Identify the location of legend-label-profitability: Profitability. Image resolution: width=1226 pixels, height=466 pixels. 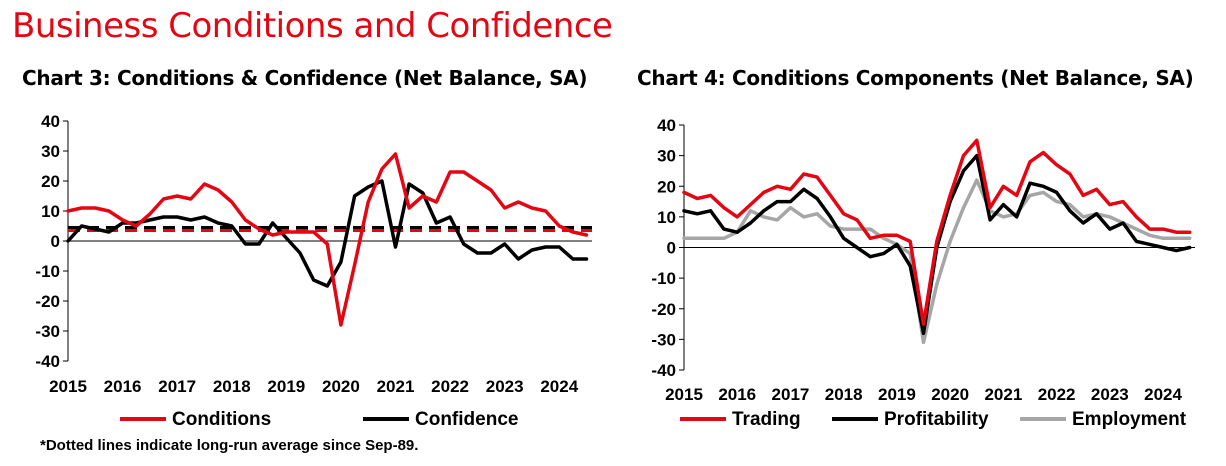
(936, 419).